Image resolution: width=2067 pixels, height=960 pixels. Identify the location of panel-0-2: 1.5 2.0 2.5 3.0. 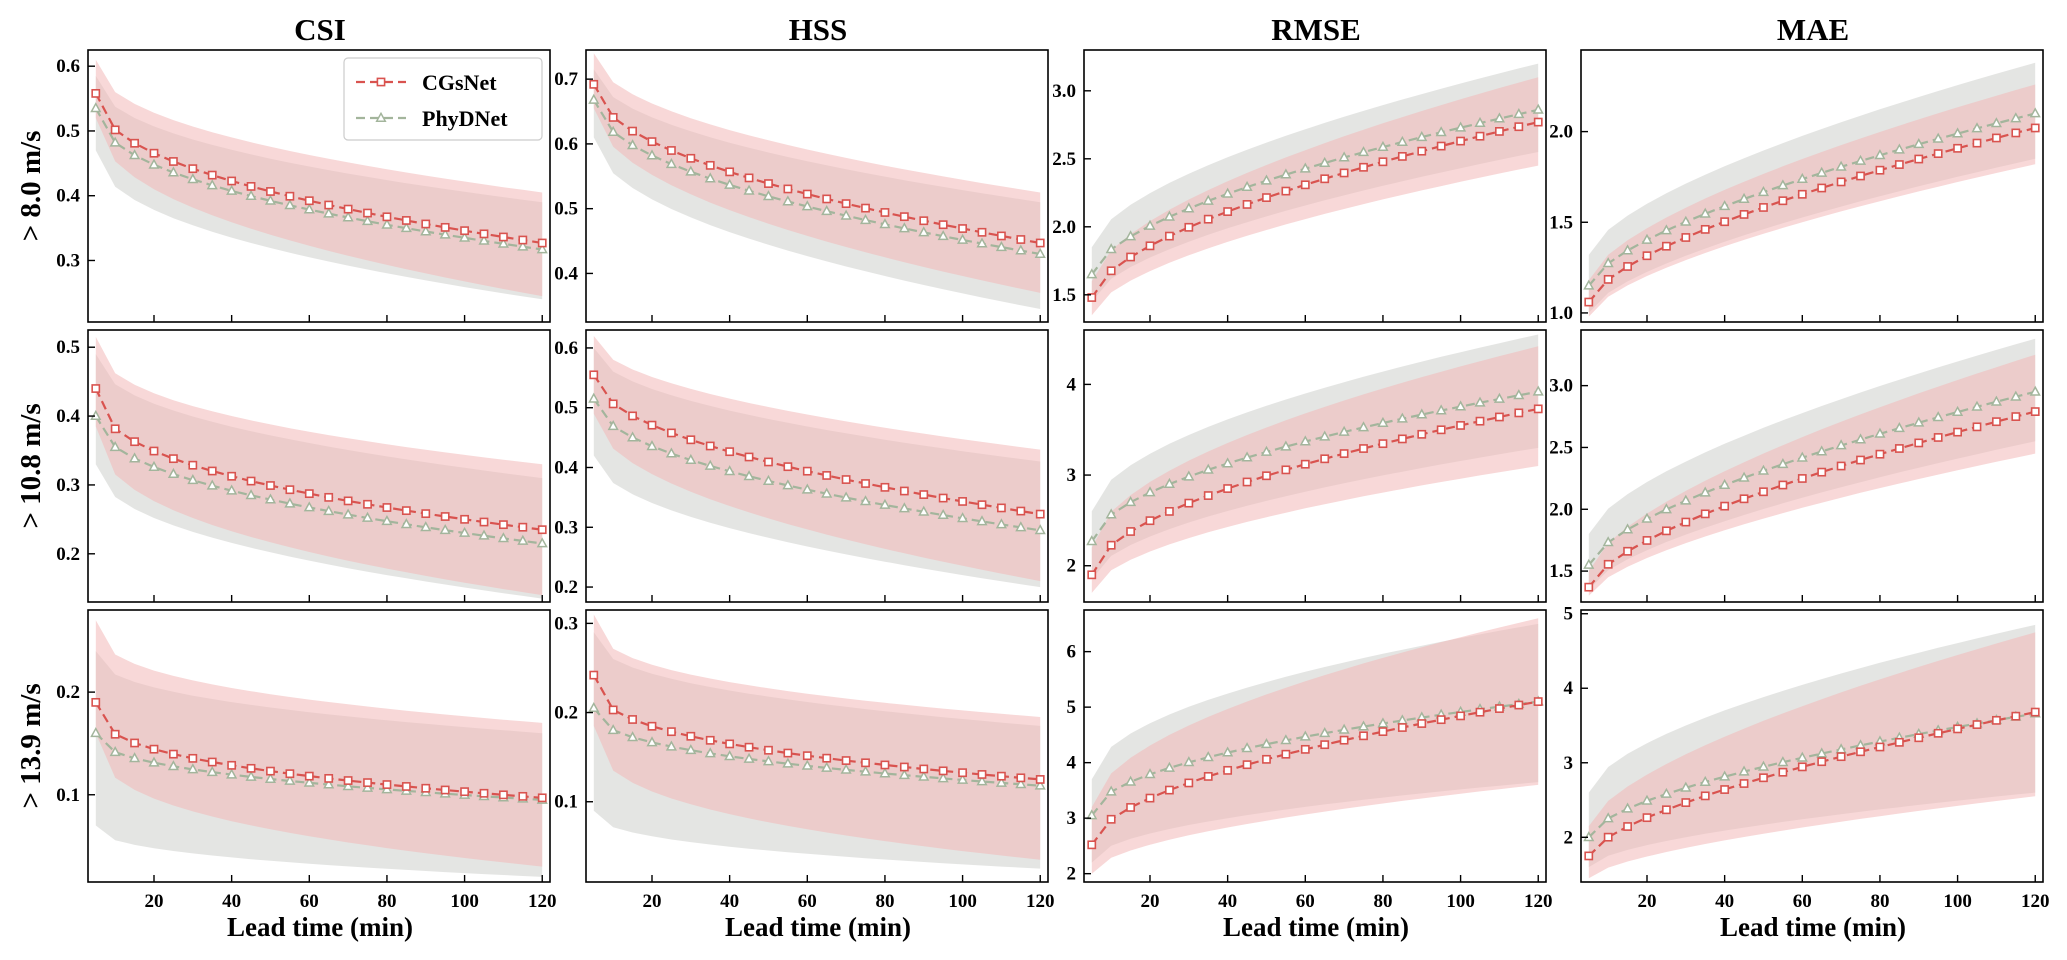
(1299, 186).